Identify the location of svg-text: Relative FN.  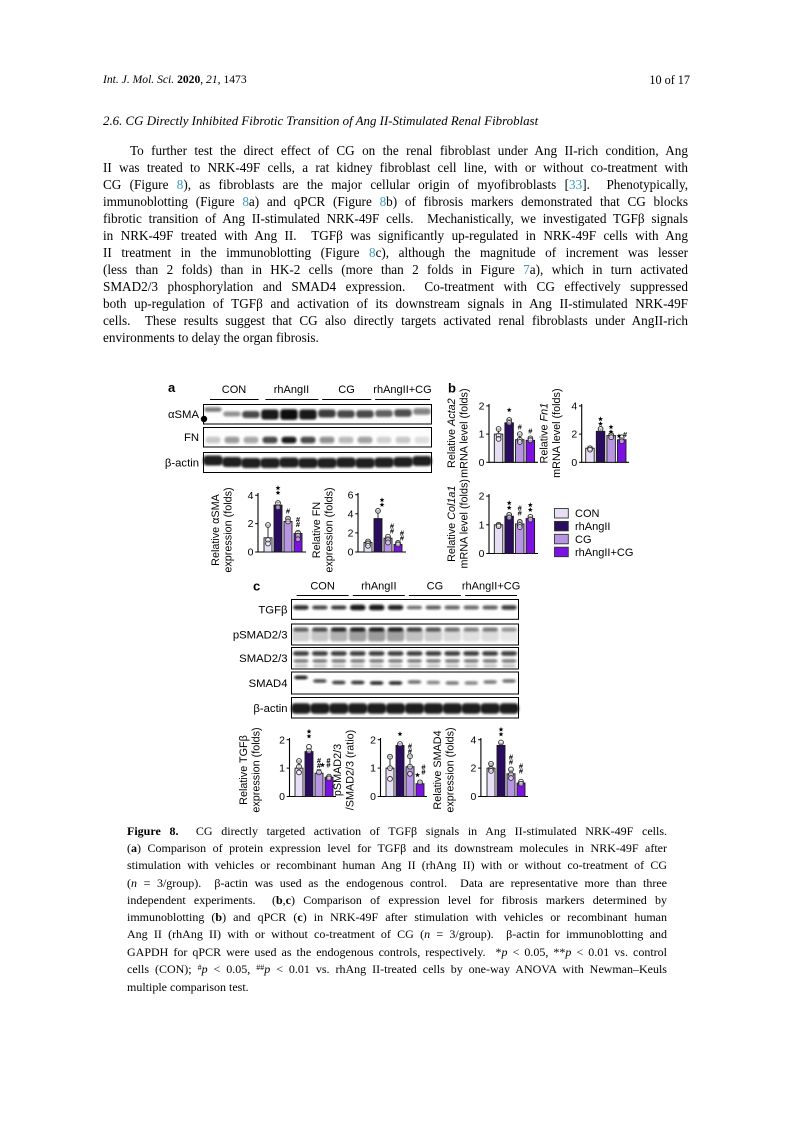
(317, 530).